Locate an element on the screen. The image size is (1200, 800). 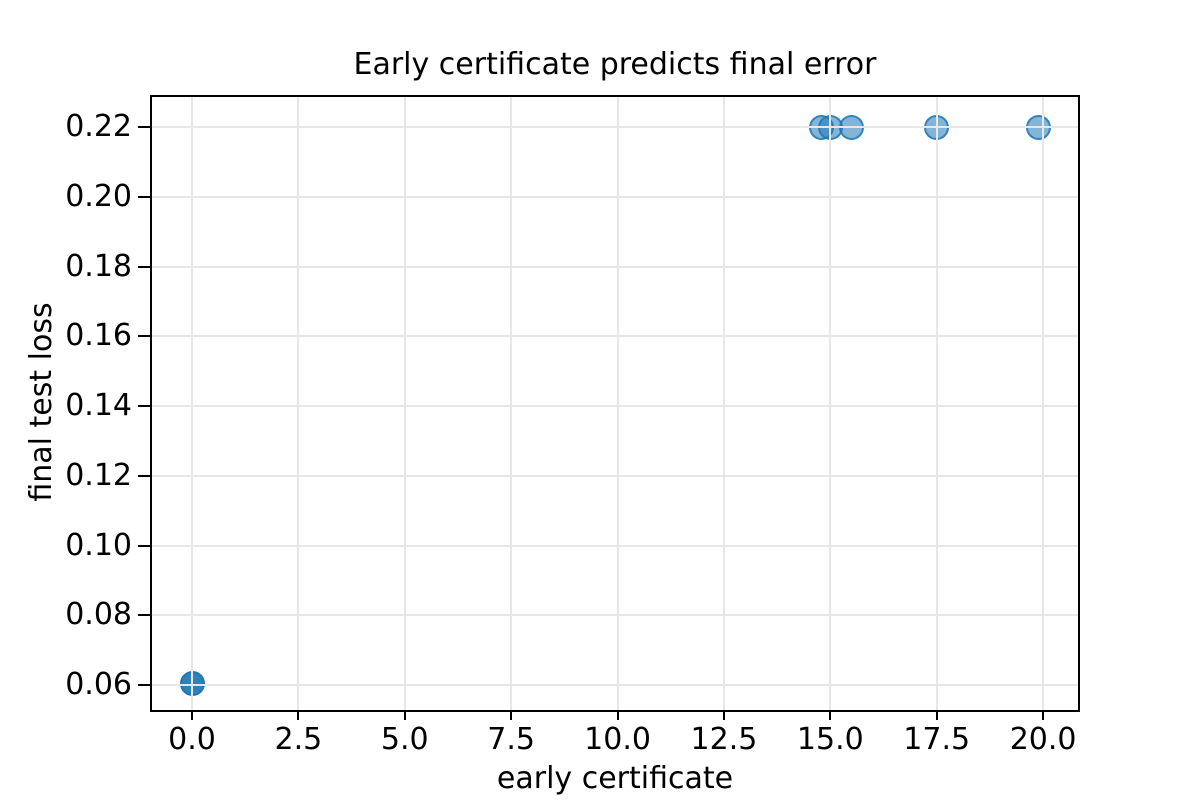
y-tick-label: 0.10 is located at coordinates (98, 545).